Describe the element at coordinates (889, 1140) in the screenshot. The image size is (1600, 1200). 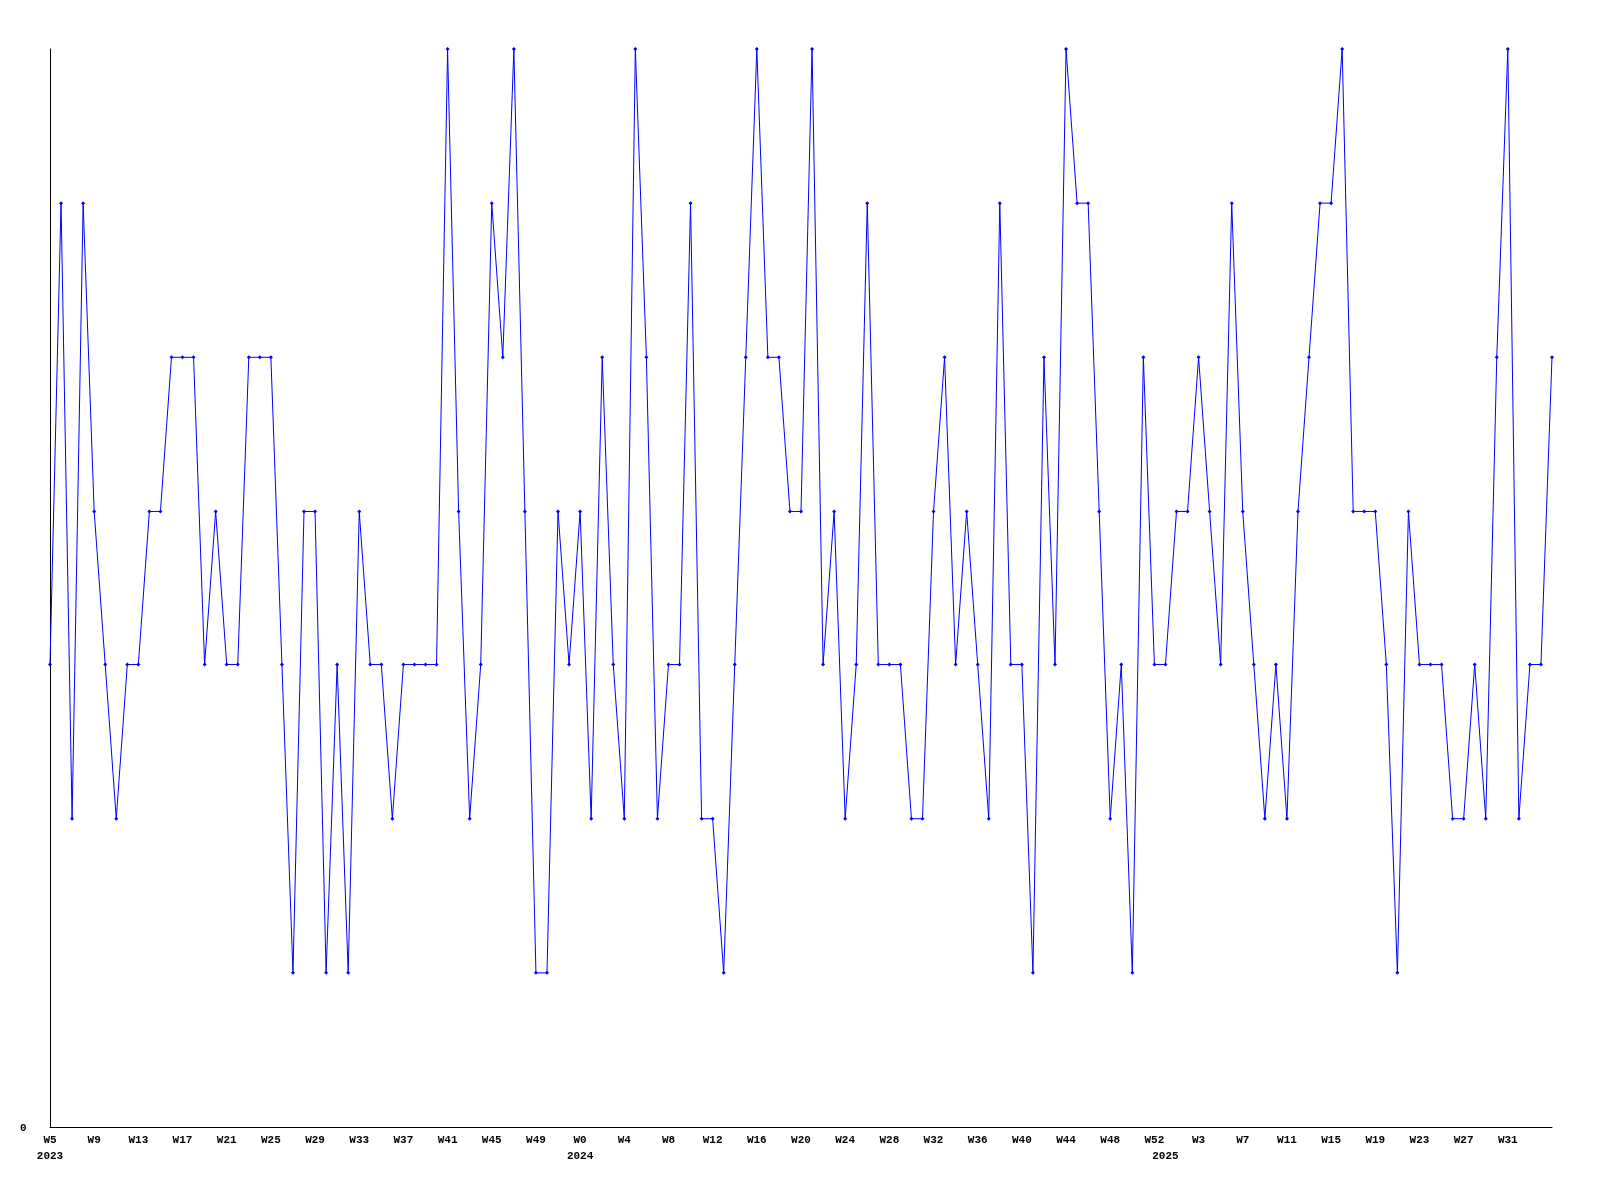
I see `x-tick-label: W28` at that location.